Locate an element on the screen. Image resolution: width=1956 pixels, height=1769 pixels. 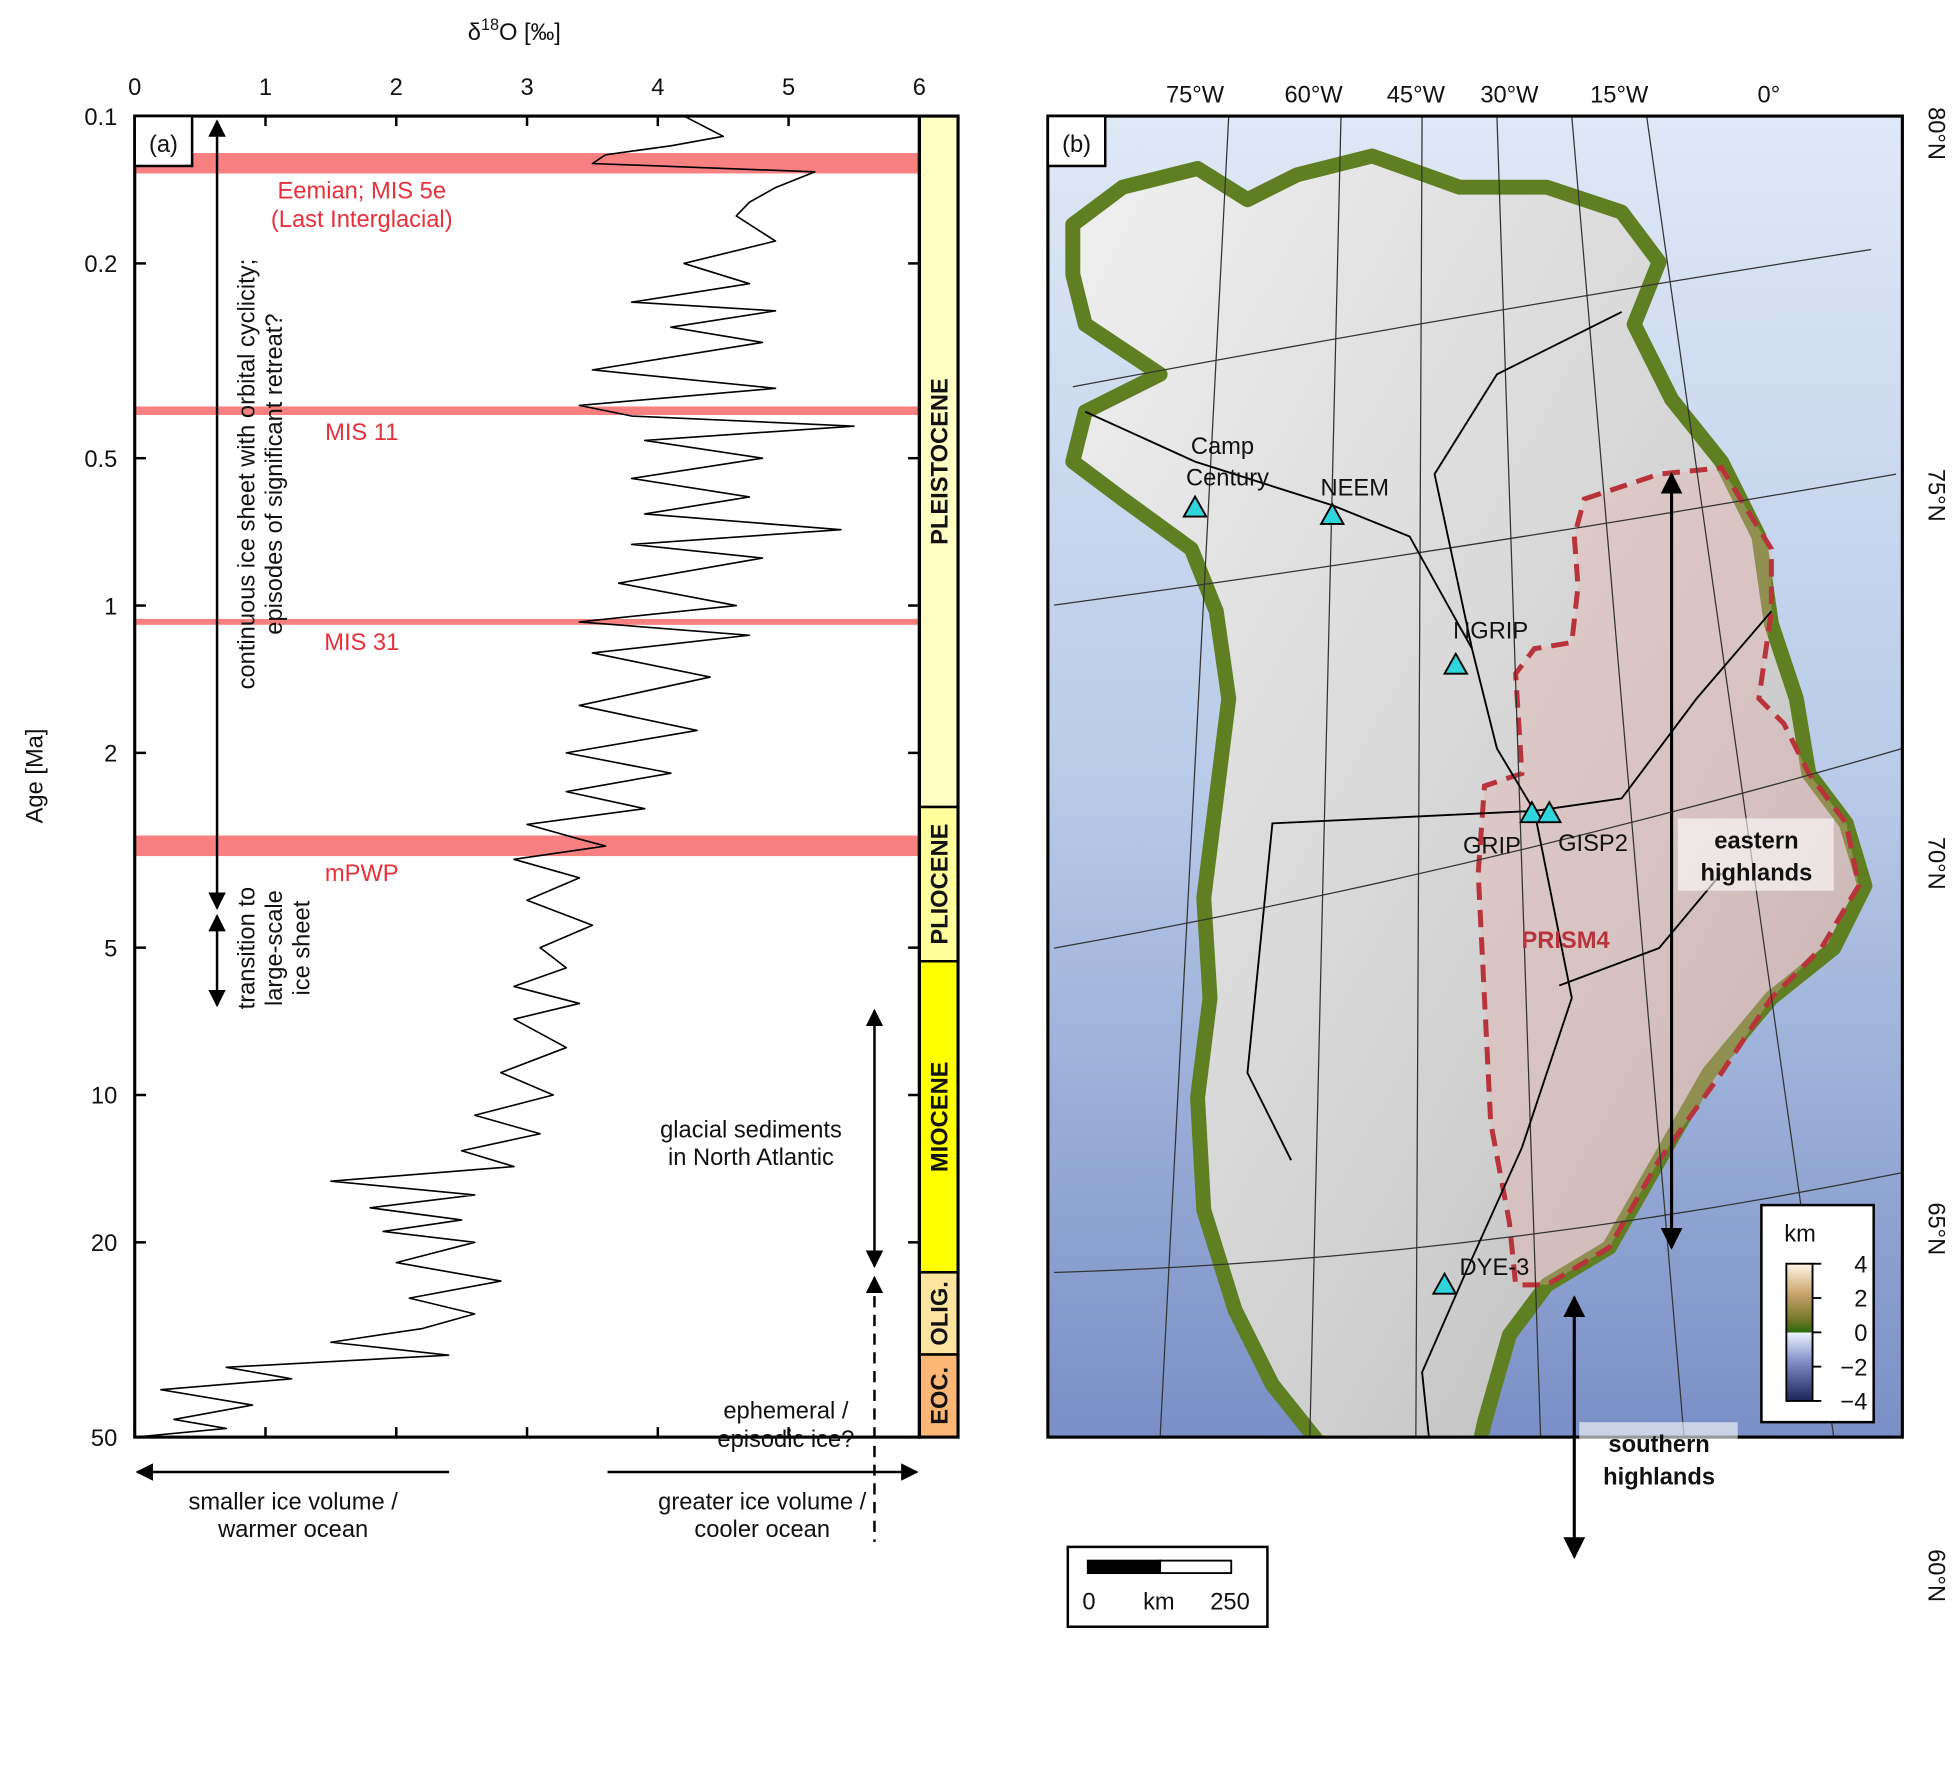
panel-label: (a) is located at coordinates (163, 145).